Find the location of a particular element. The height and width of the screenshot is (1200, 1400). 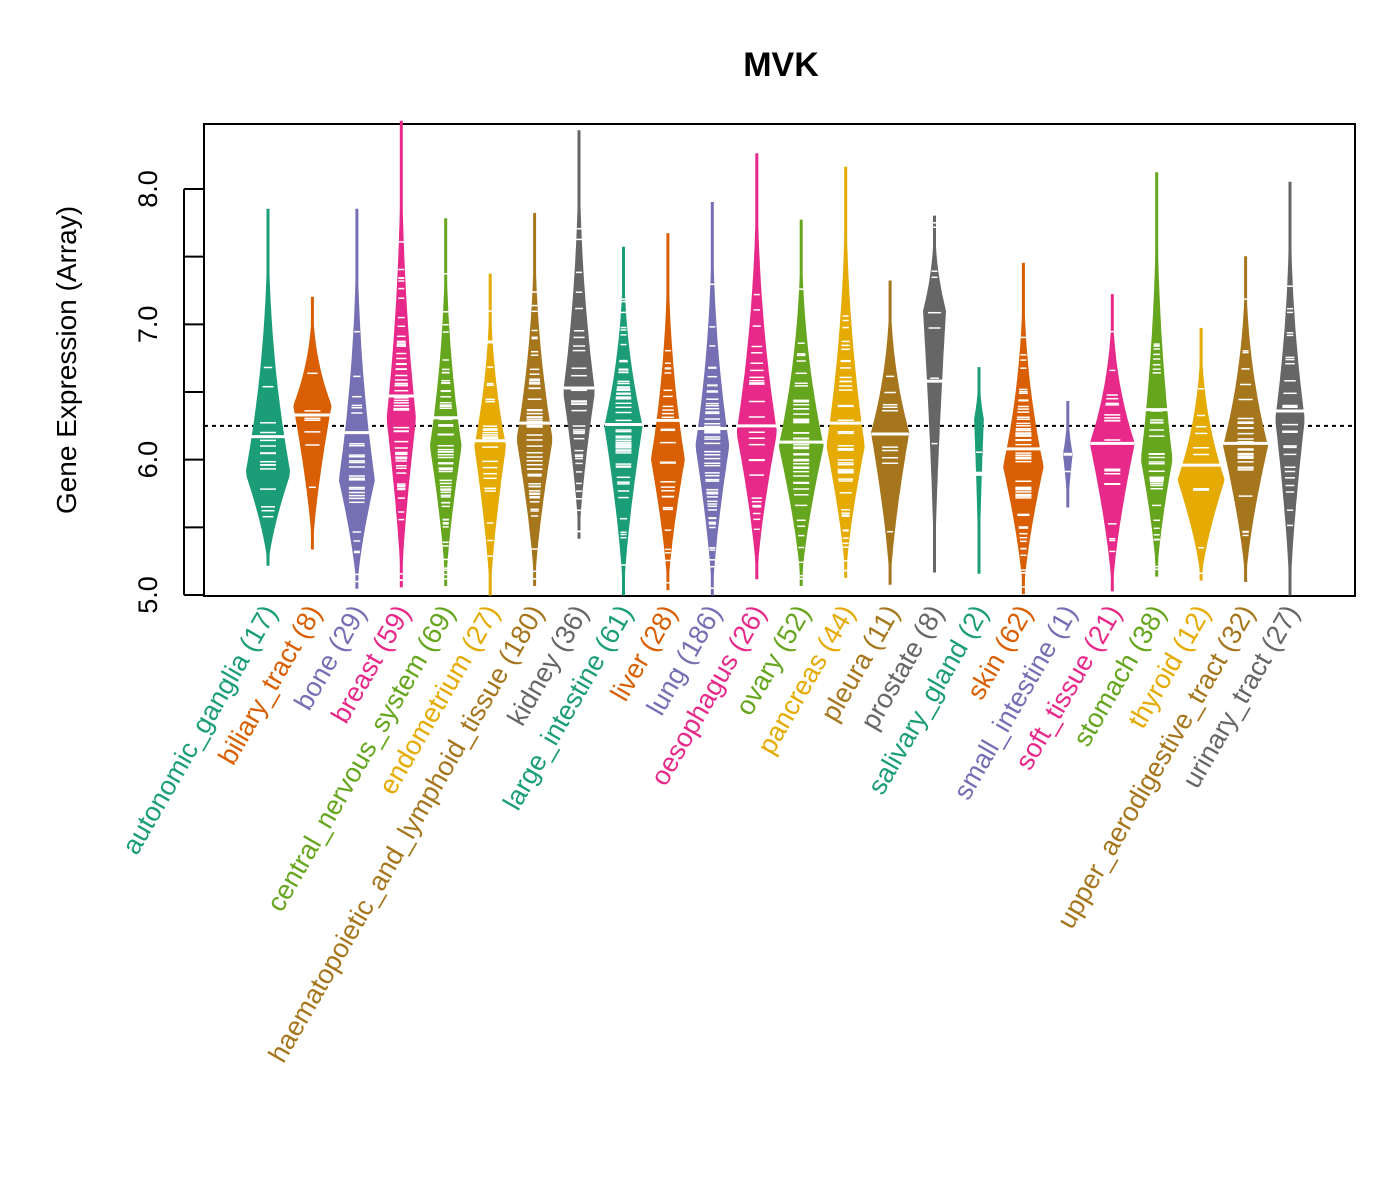

violin-stomach is located at coordinates (1157, 374).